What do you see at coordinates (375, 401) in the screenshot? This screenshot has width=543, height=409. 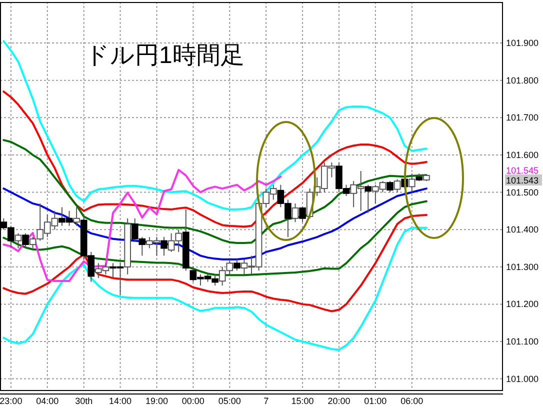 I see `x-tick-label: 01:00` at bounding box center [375, 401].